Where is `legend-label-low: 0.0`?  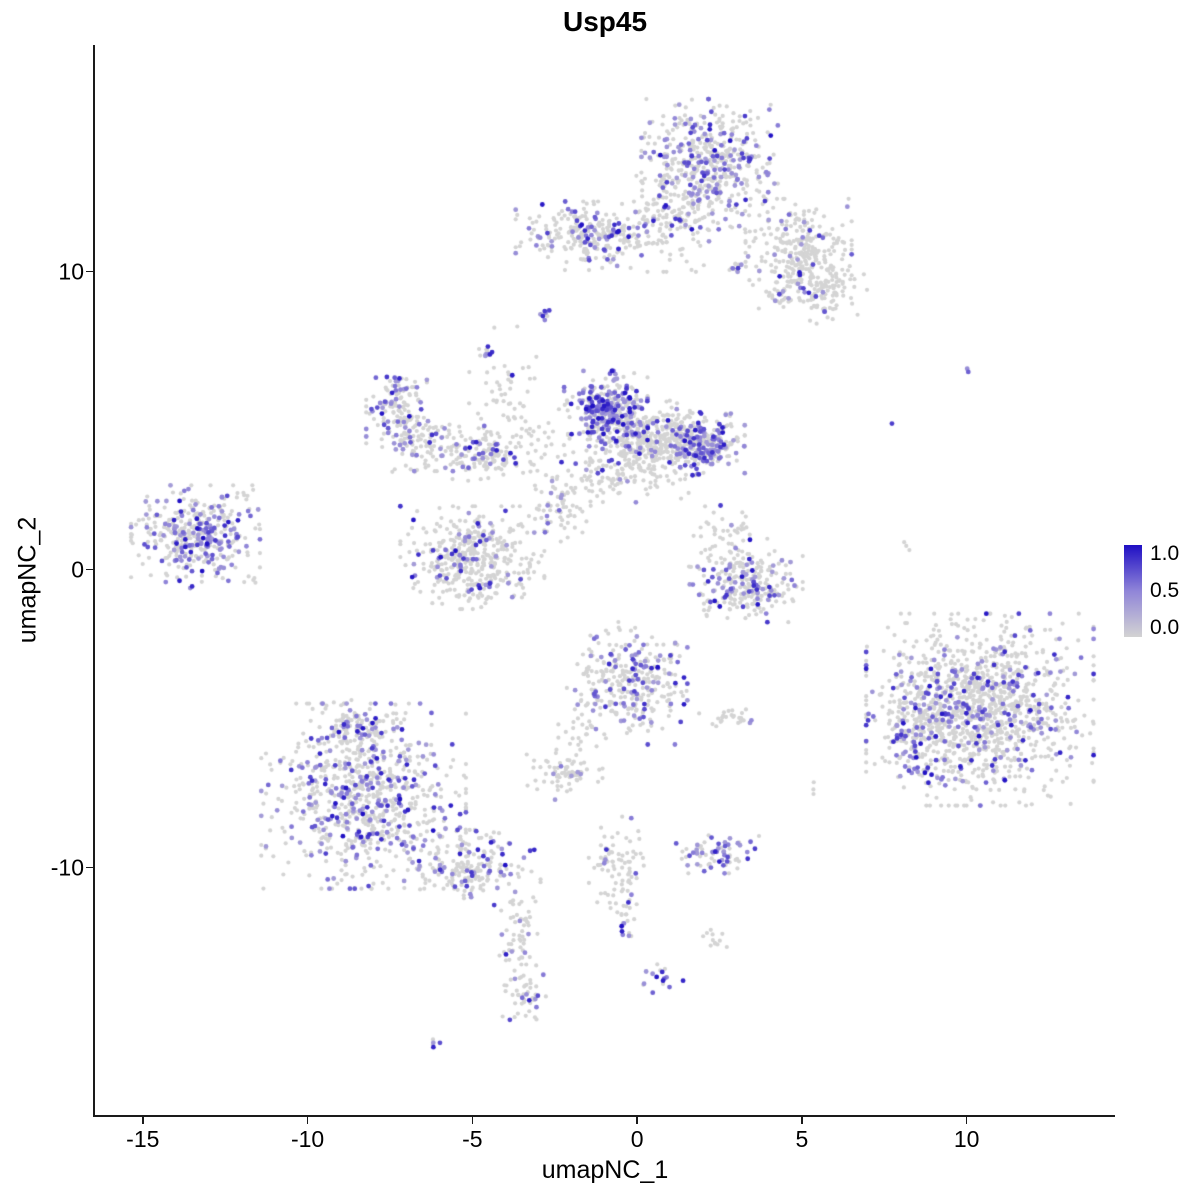 legend-label-low: 0.0 is located at coordinates (1165, 627).